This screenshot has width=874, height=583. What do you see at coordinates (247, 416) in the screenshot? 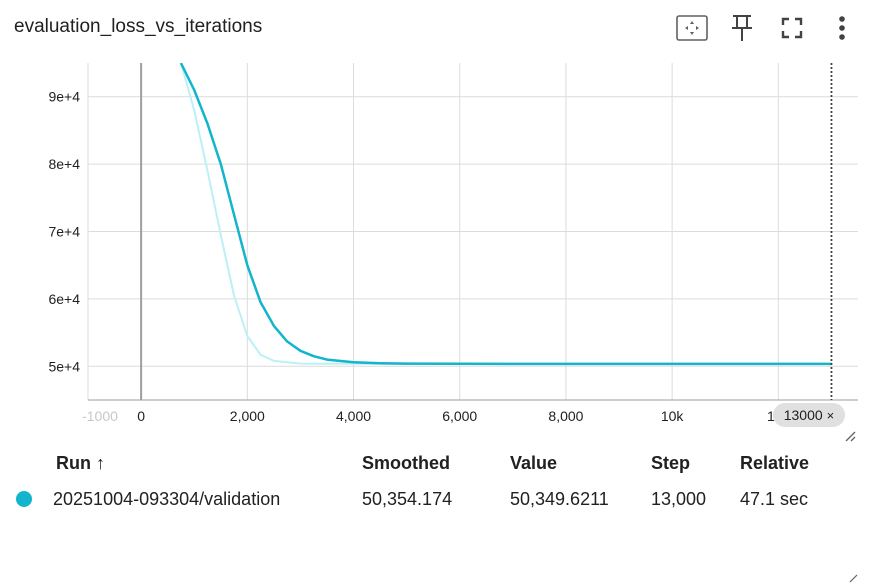
I see `x-tick-label: 2,000` at bounding box center [247, 416].